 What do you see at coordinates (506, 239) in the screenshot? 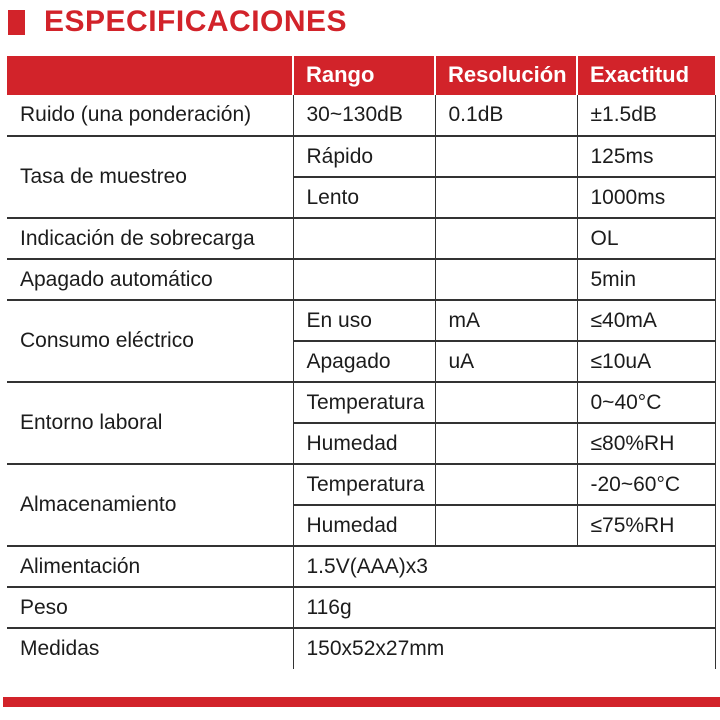
I see `cell-sobrecarga-resolucion` at bounding box center [506, 239].